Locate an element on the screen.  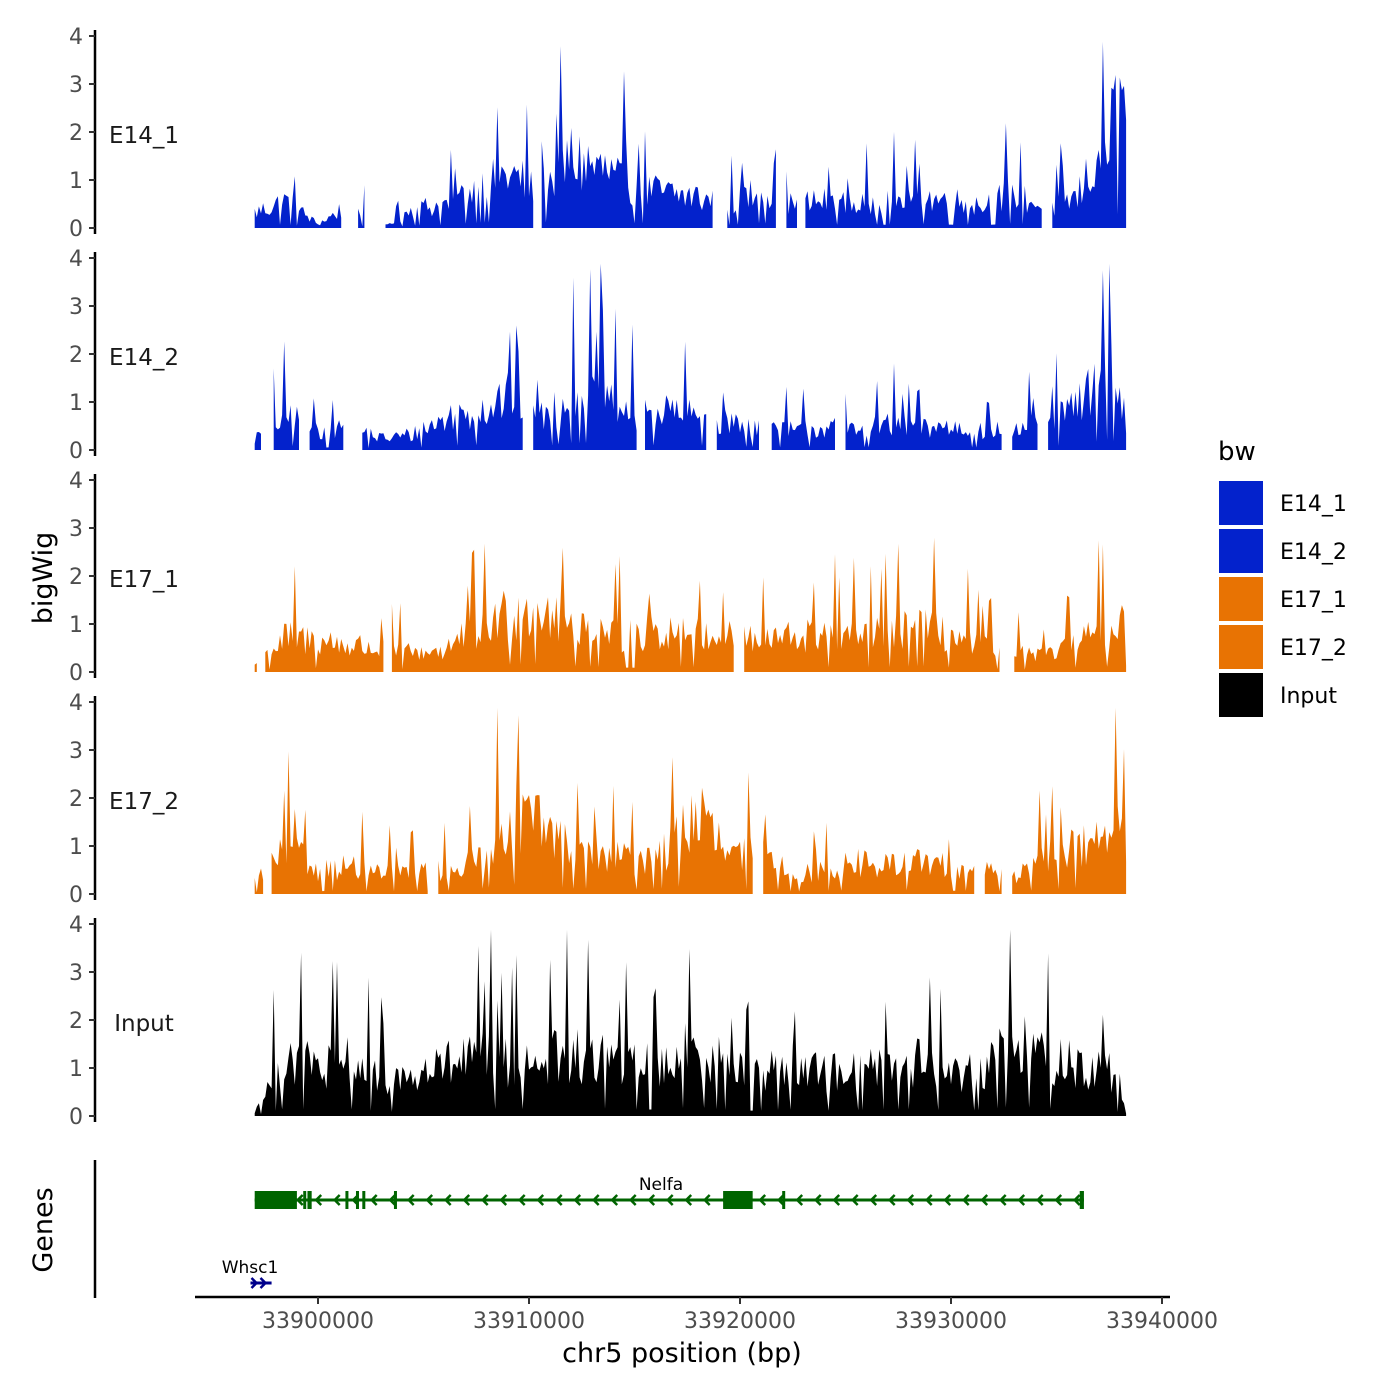
y-axis-title: bigWig is located at coordinates (43, 578).